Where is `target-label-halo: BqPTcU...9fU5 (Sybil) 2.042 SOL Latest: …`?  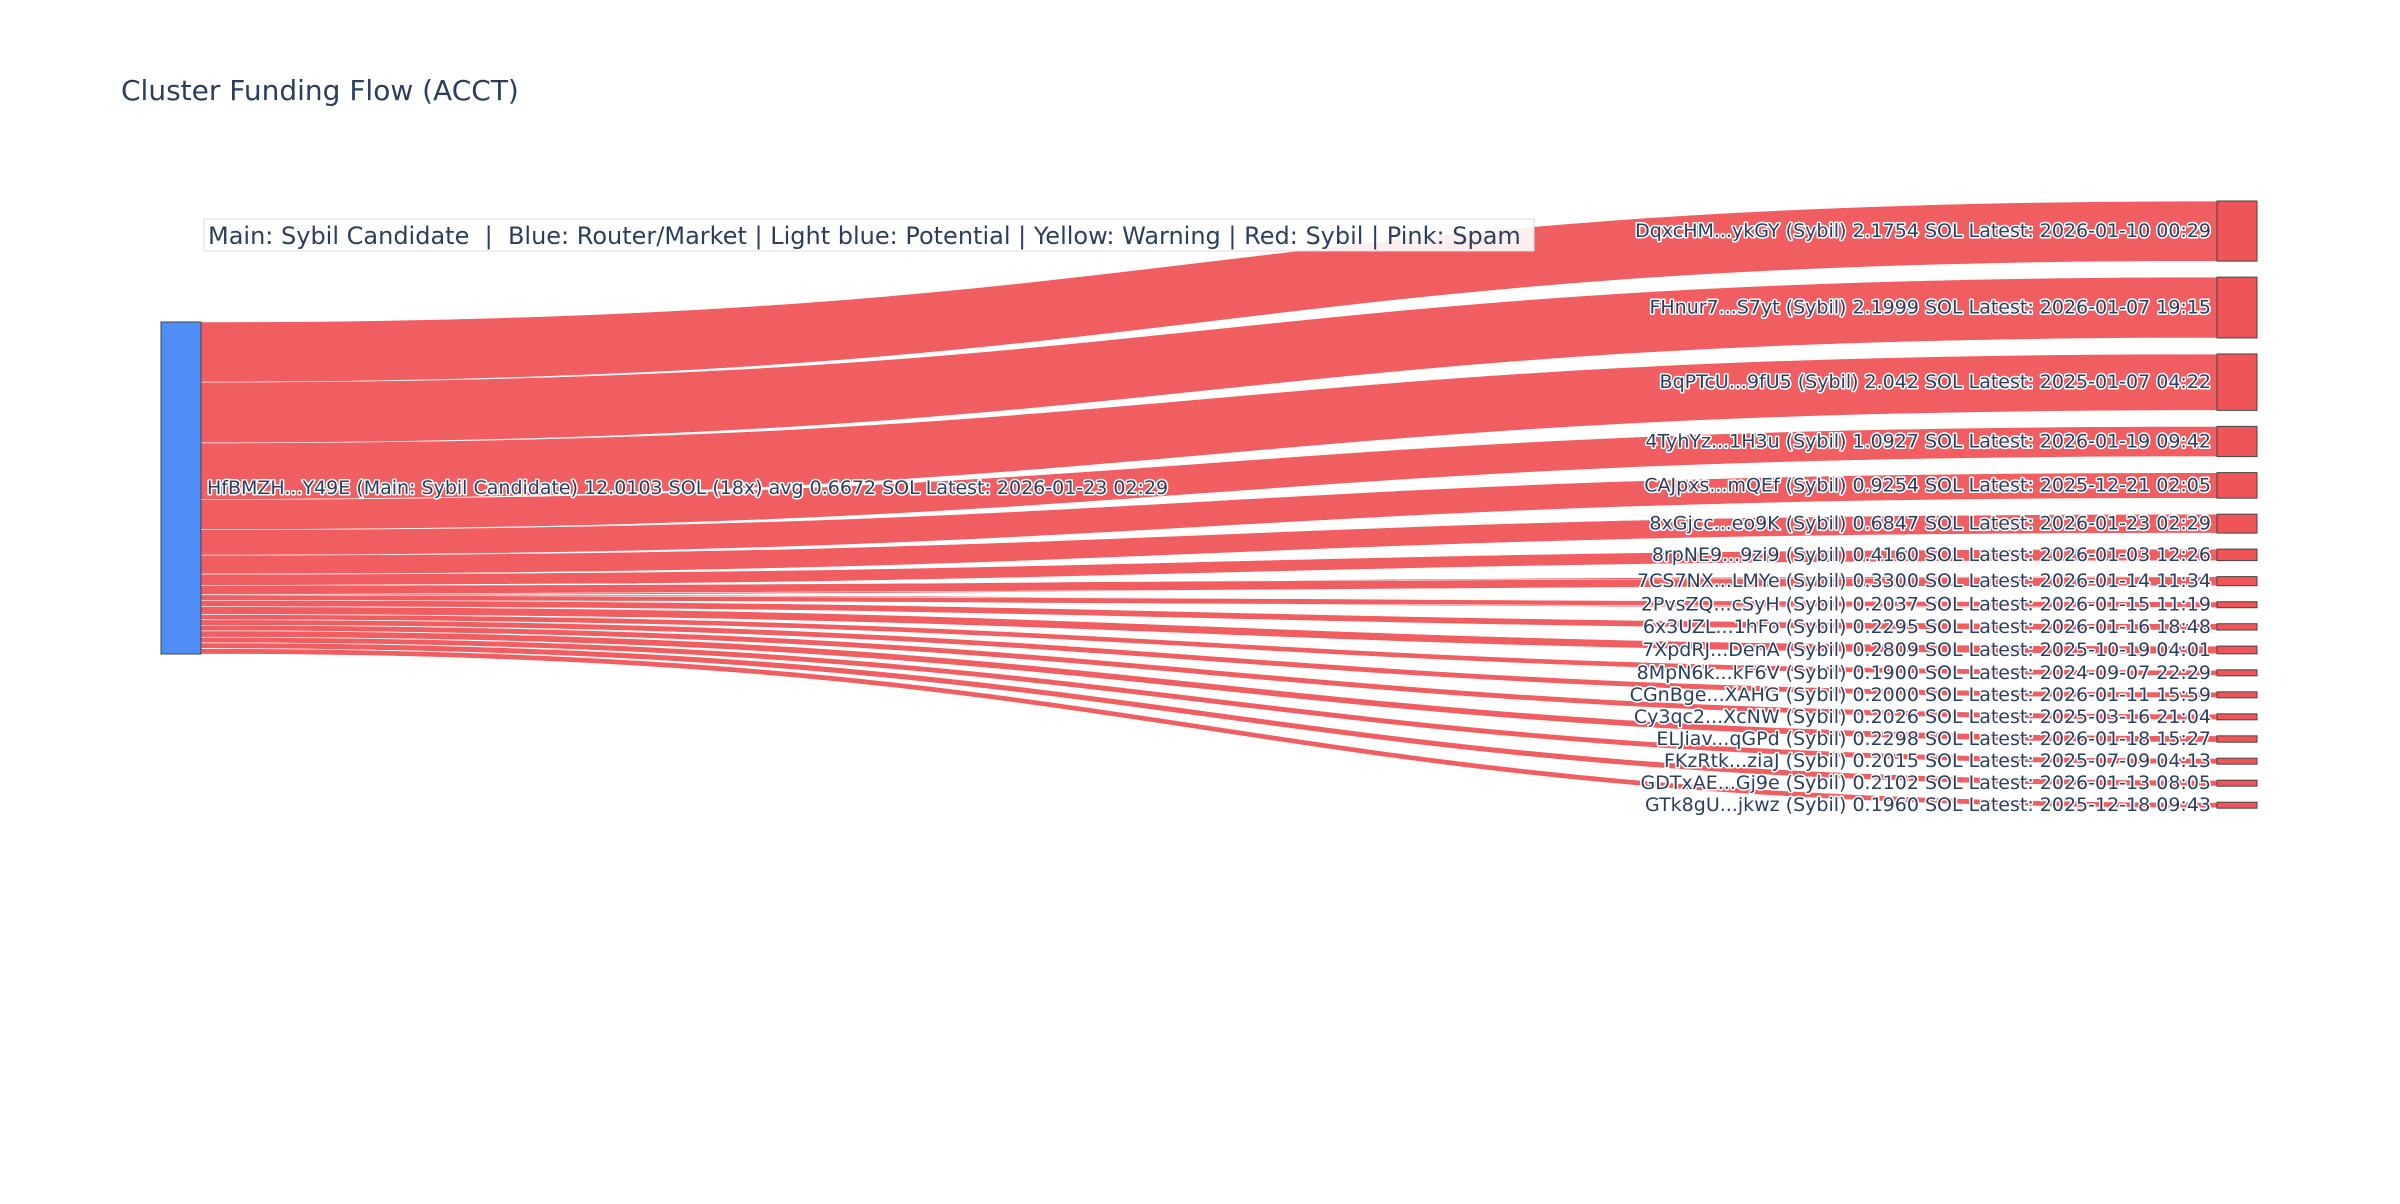
target-label-halo: BqPTcU...9fU5 (Sybil) 2.042 SOL Latest: … is located at coordinates (1935, 382).